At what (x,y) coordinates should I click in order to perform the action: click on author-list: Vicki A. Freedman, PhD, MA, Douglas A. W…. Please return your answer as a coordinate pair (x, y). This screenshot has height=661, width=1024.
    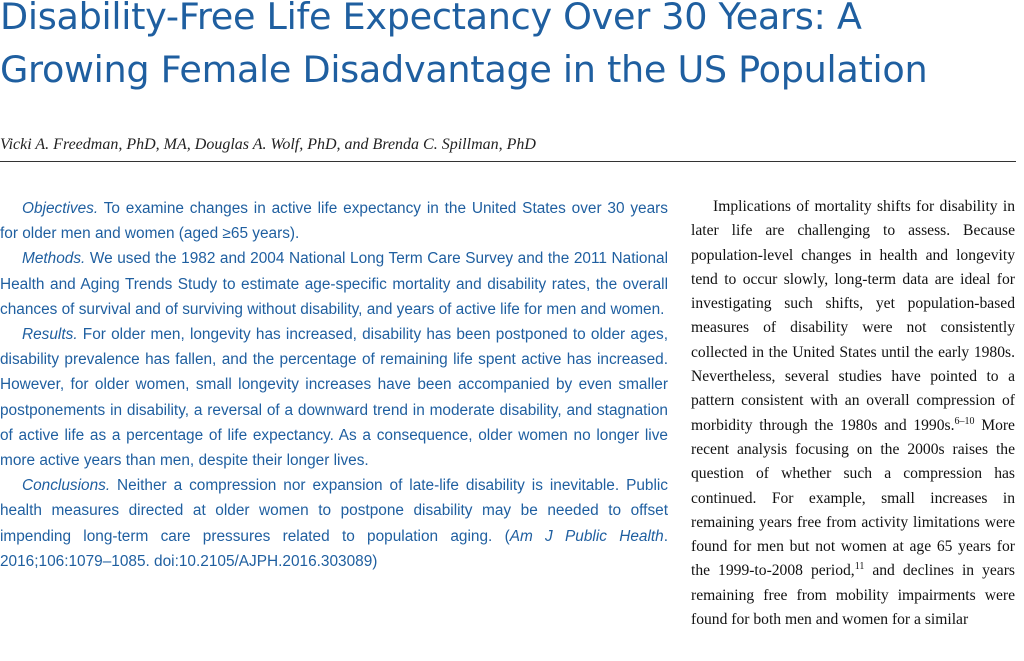
    Looking at the image, I should click on (268, 144).